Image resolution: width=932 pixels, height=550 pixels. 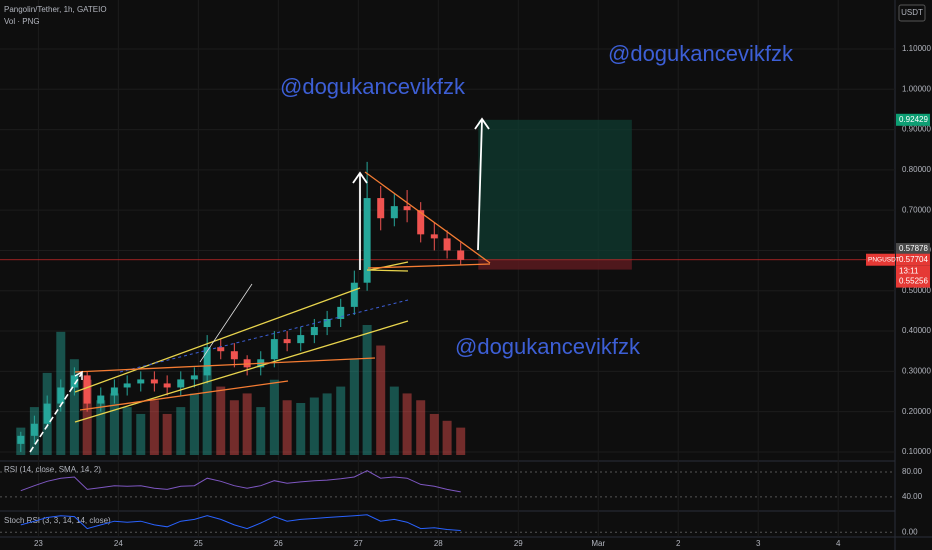 I want to click on y-tick-label: 40.00, so click(x=912, y=496).